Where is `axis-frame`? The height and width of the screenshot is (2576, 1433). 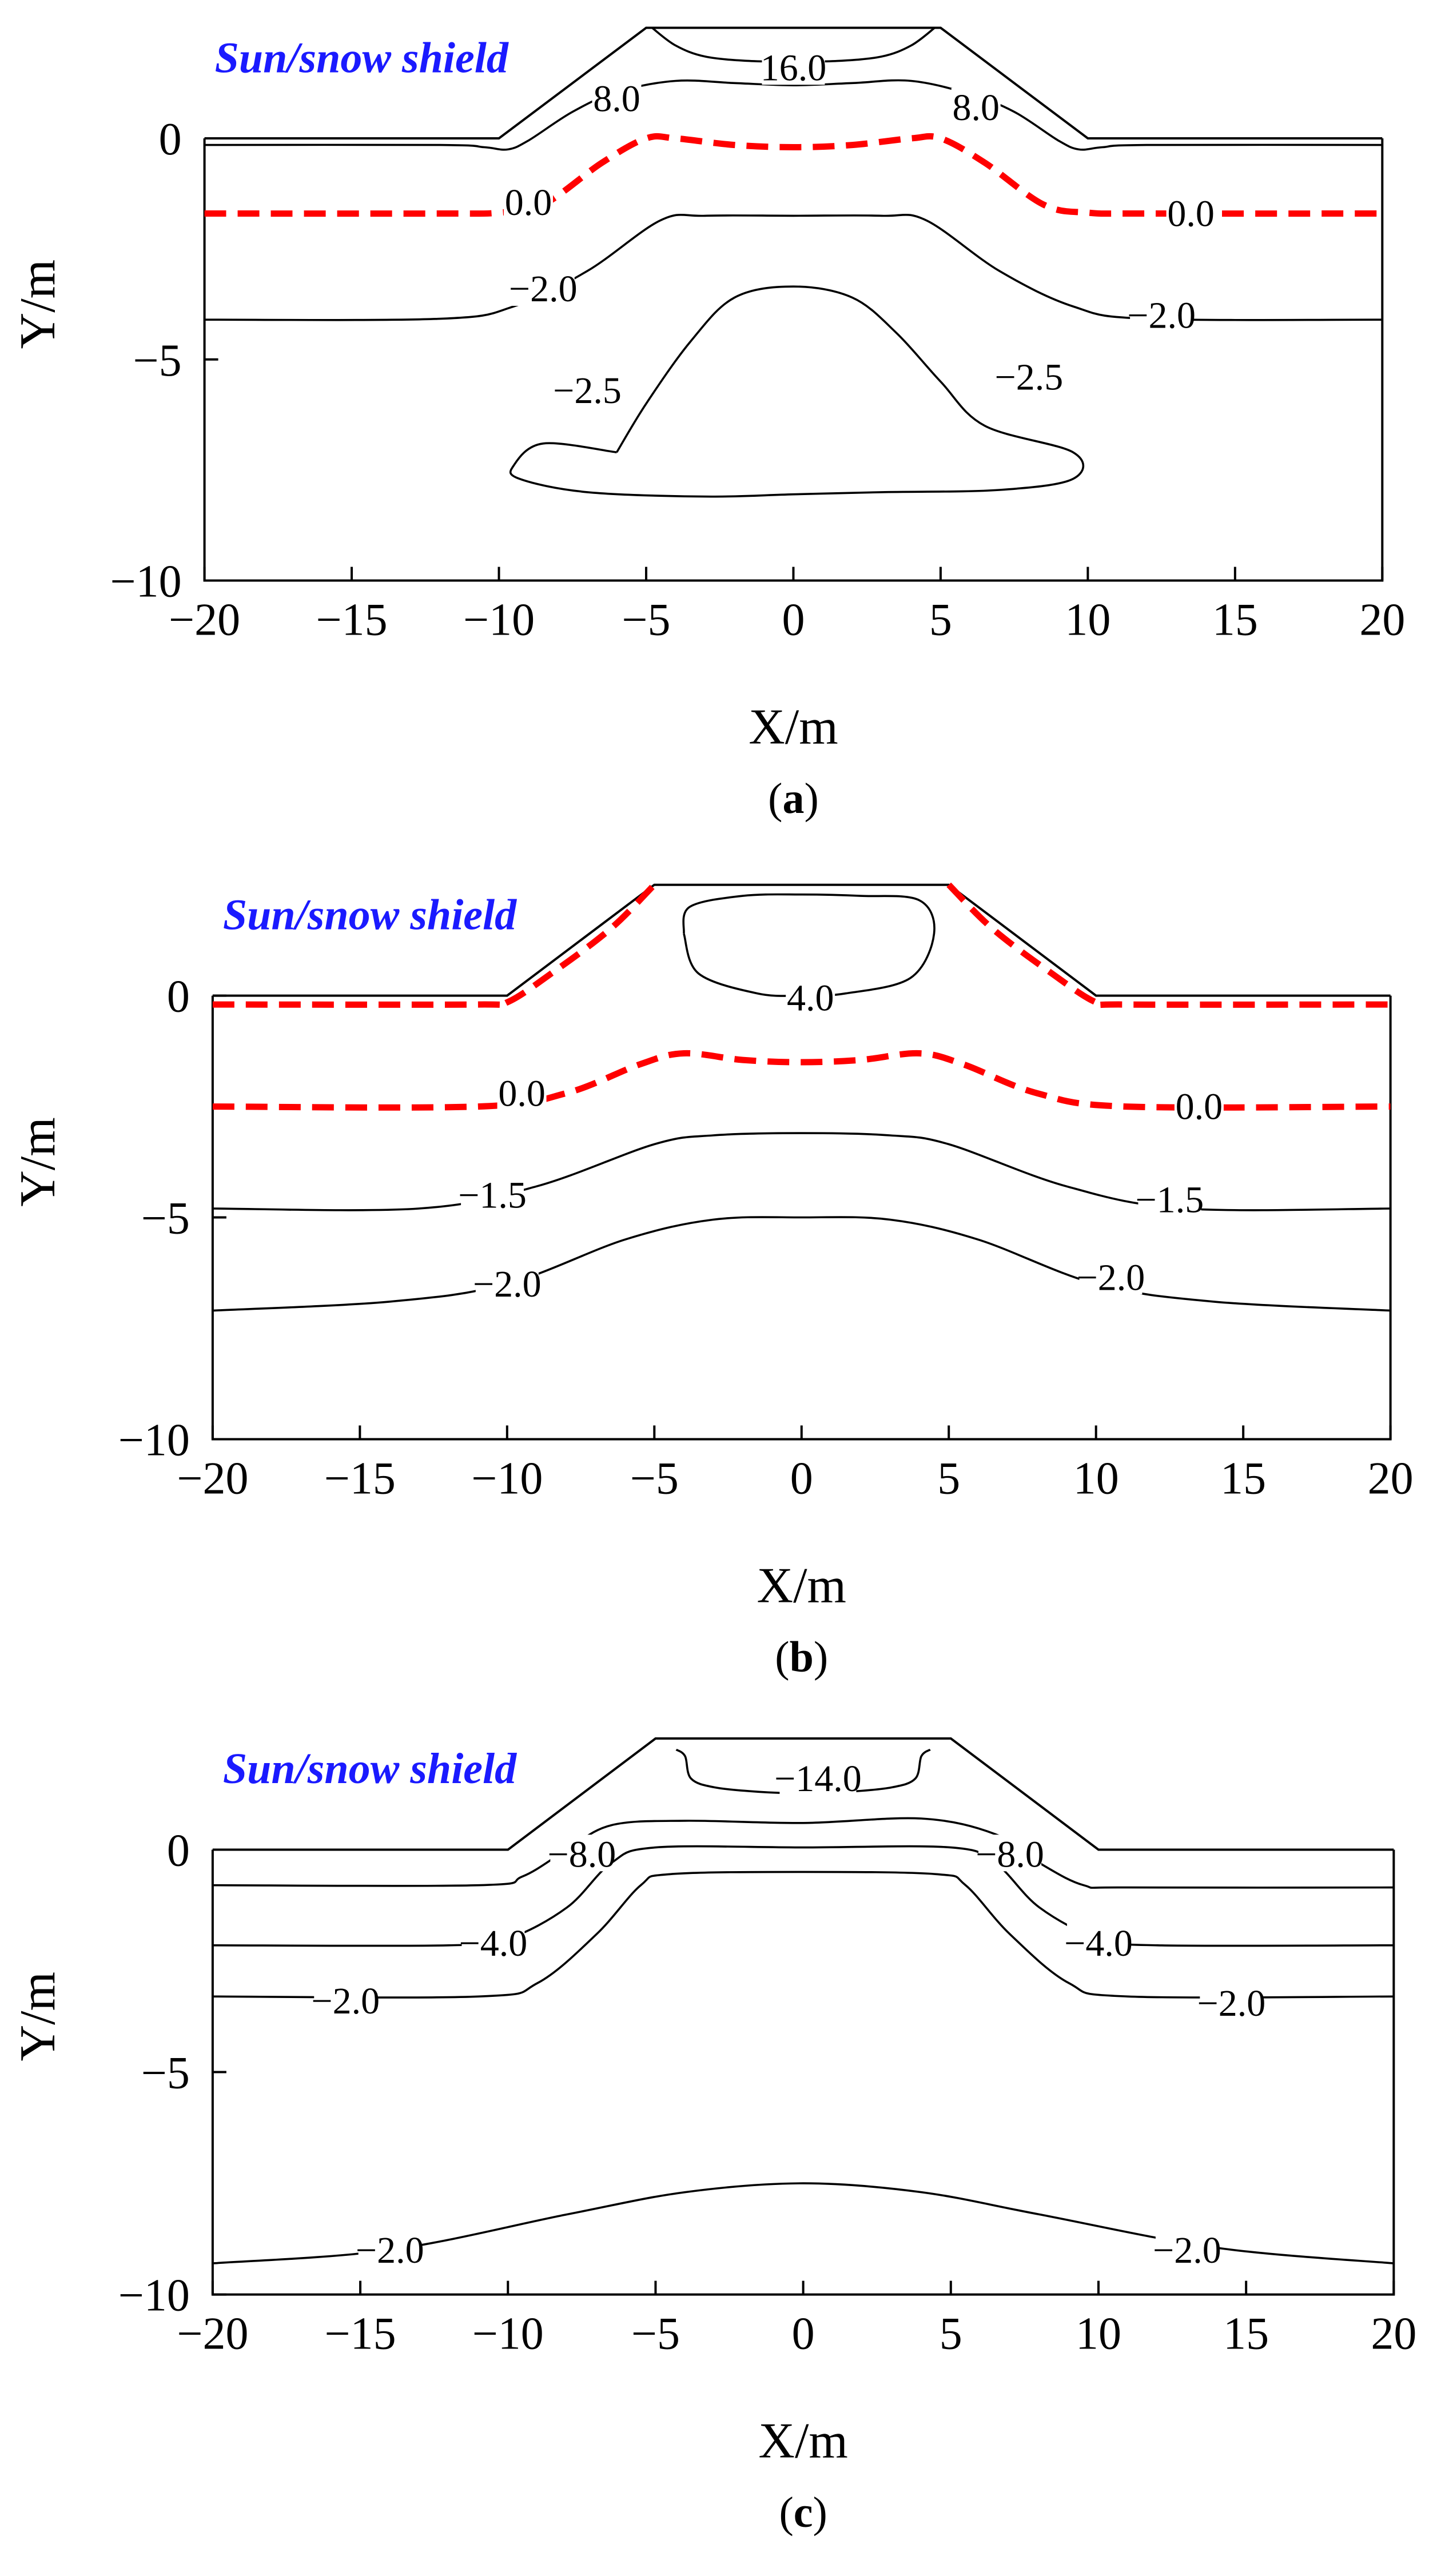 axis-frame is located at coordinates (793, 360).